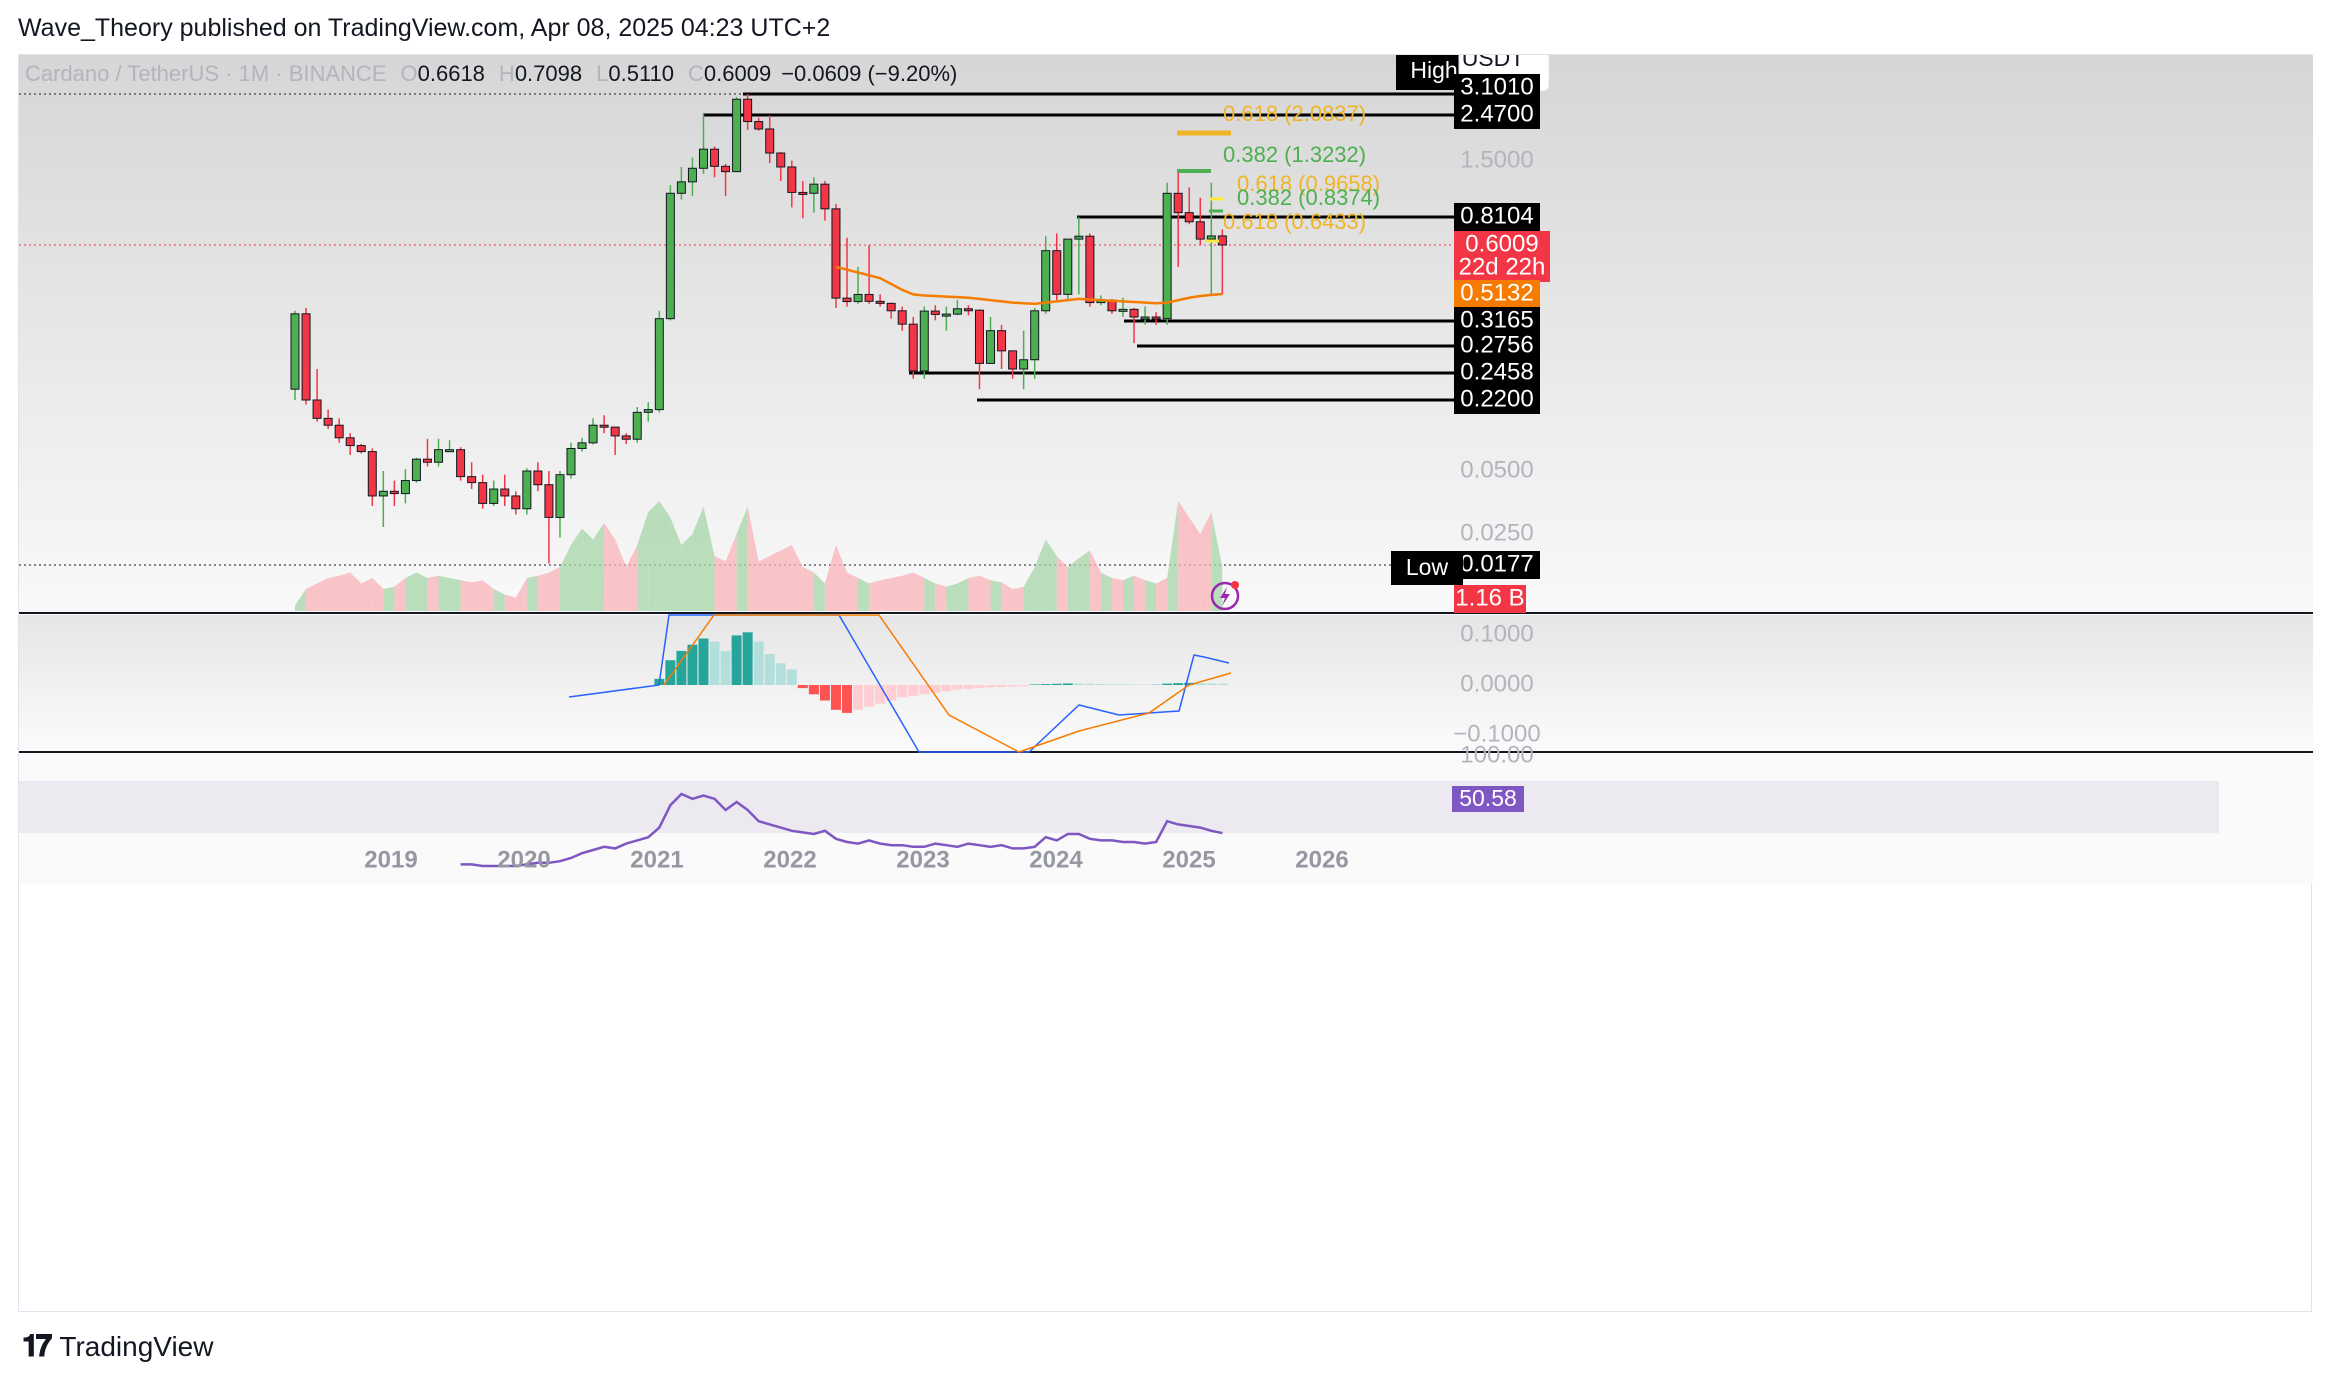 The height and width of the screenshot is (1382, 2332). Describe the element at coordinates (117, 1347) in the screenshot. I see `tradingview-footer: 𝟏𝟕 TradingView` at that location.